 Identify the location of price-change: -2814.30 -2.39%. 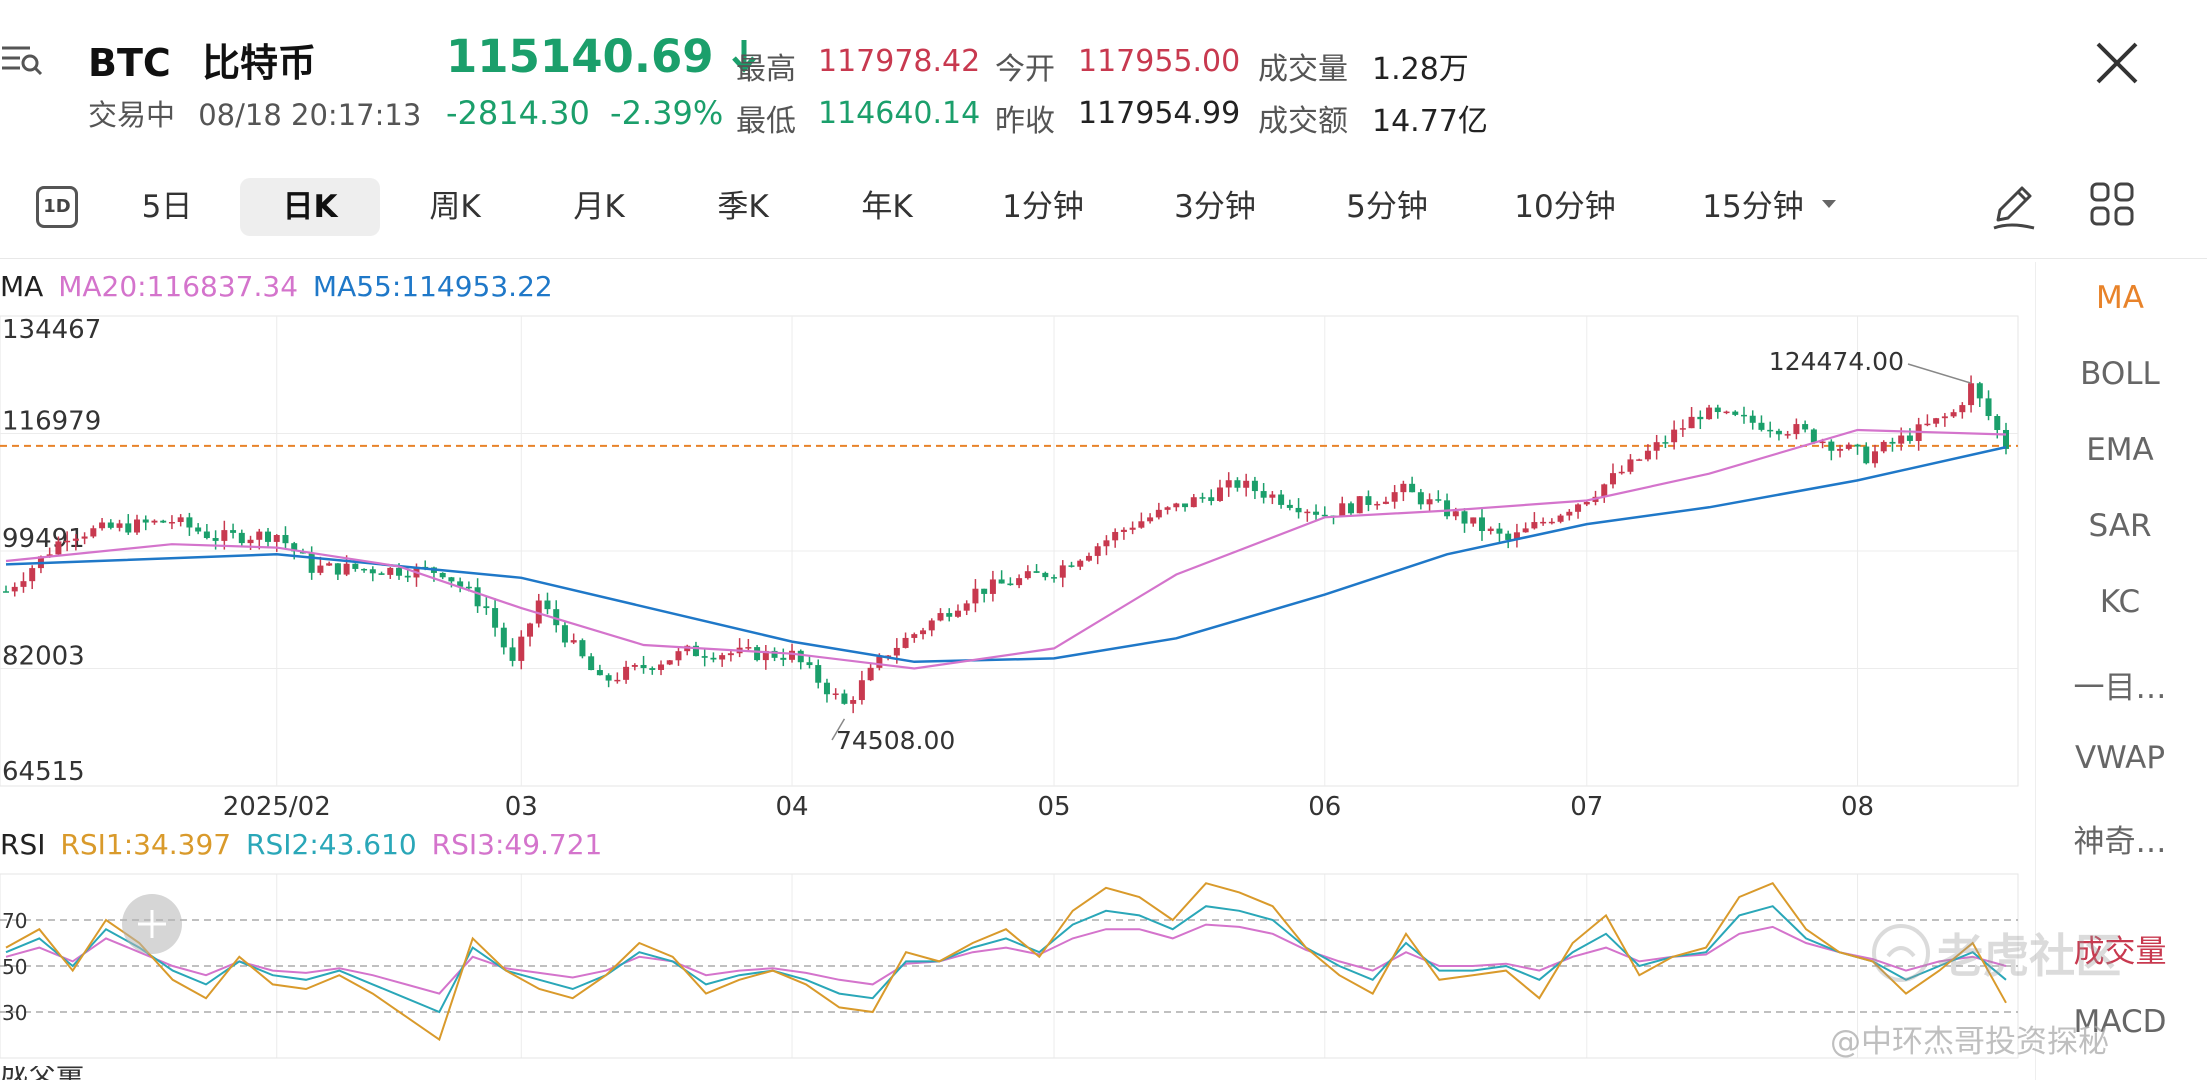
(584, 113).